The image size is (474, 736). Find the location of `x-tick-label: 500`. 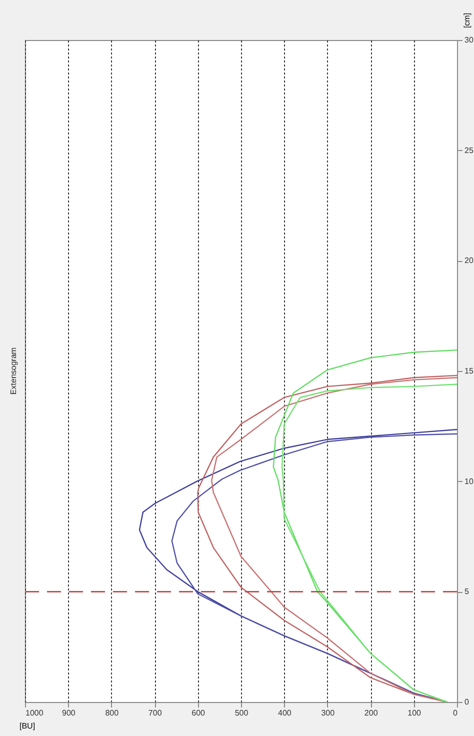

x-tick-label: 500 is located at coordinates (241, 713).